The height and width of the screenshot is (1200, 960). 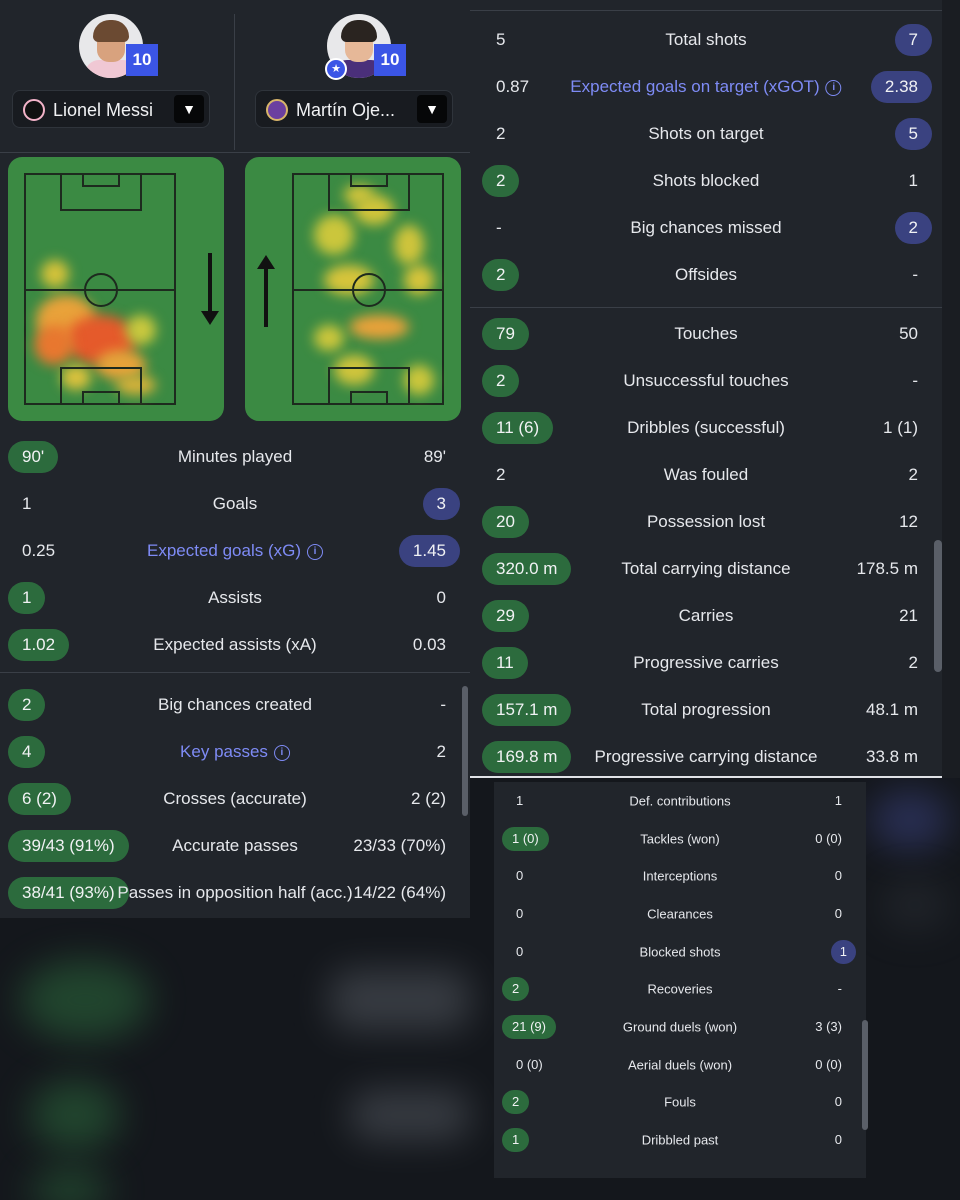 What do you see at coordinates (706, 274) in the screenshot?
I see `stat-row-offsides: 2 Offsides -` at bounding box center [706, 274].